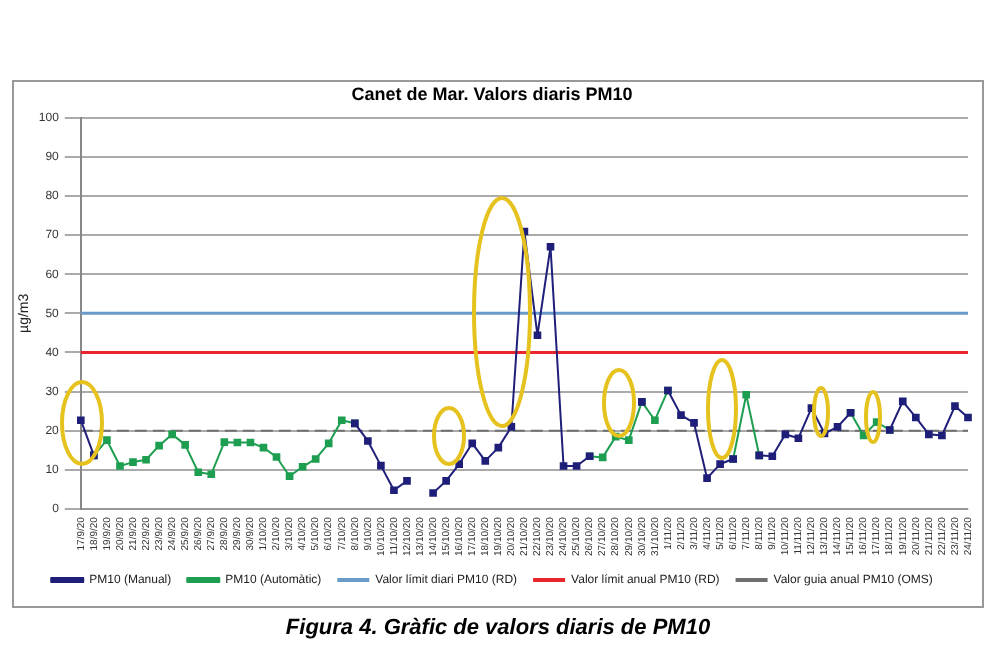  What do you see at coordinates (492, 93) in the screenshot?
I see `chart-title: Canet de Mar. Valors diaris PM10` at bounding box center [492, 93].